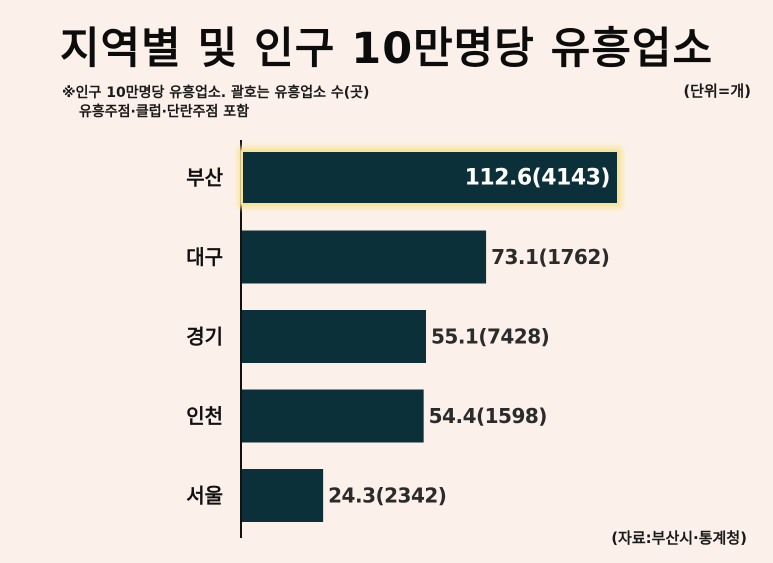  Describe the element at coordinates (488, 416) in the screenshot. I see `value-label: 54.4(1598)` at that location.